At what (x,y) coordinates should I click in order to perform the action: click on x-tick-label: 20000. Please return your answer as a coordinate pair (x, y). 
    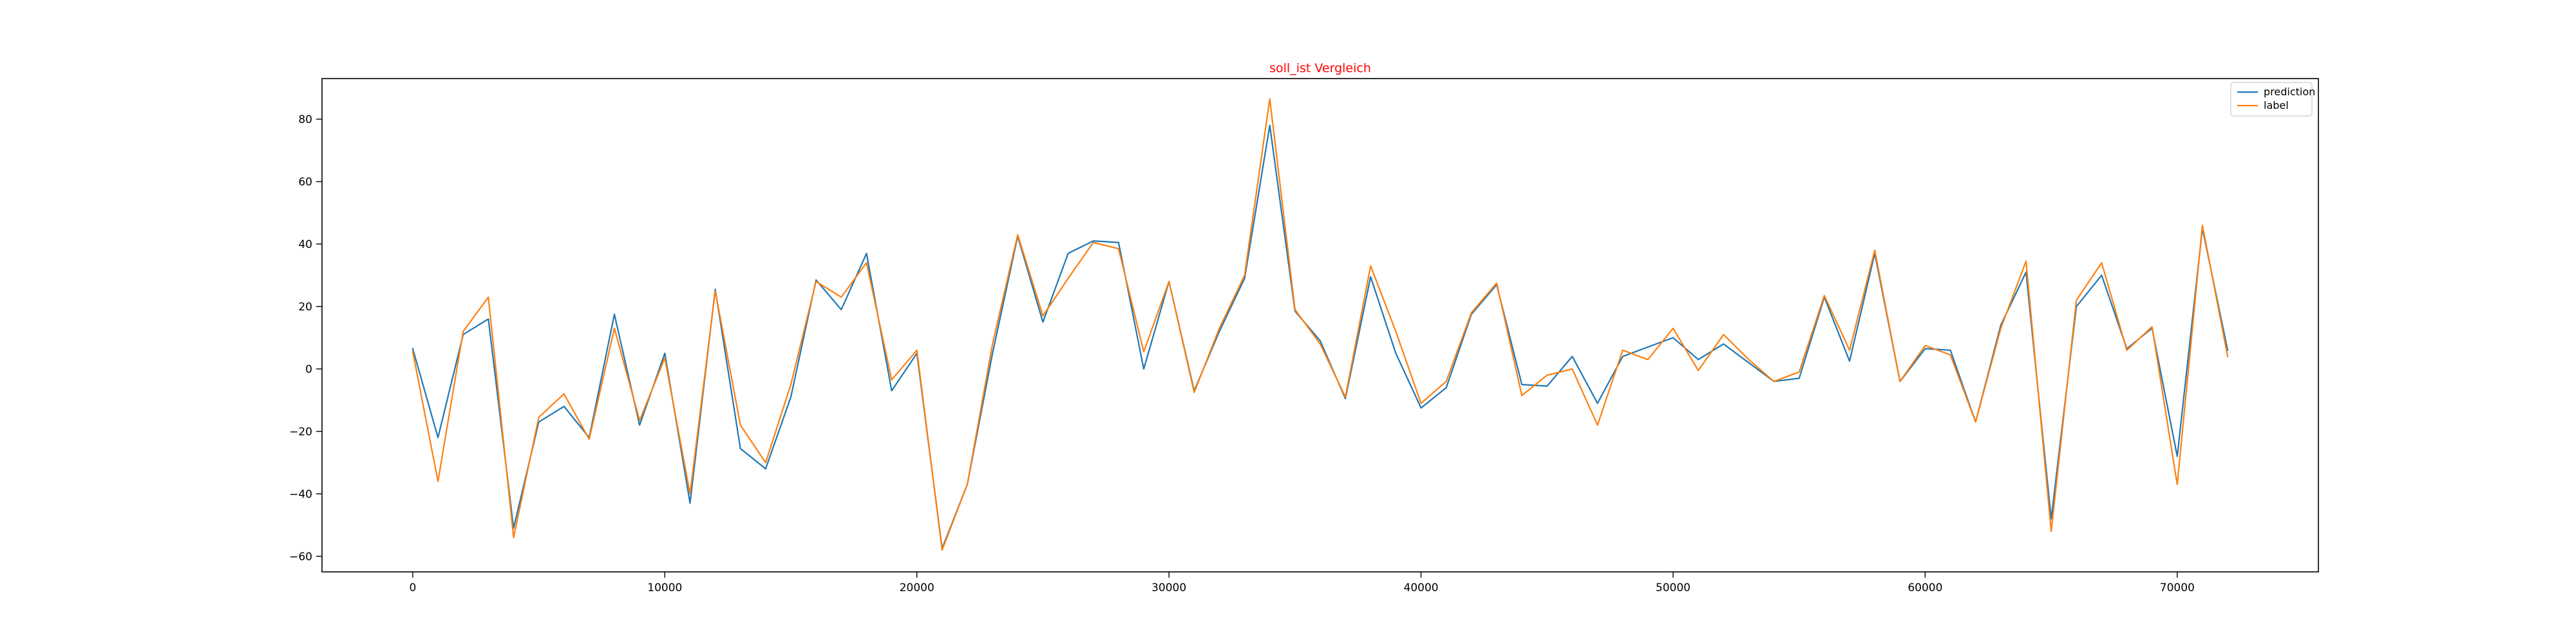
    Looking at the image, I should click on (917, 588).